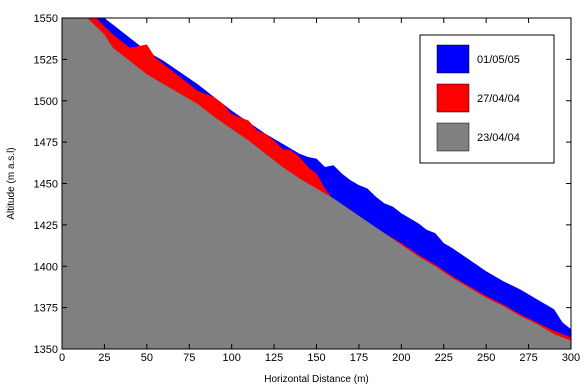 Image resolution: width=585 pixels, height=386 pixels. I want to click on y-tick-label: 1525, so click(46, 60).